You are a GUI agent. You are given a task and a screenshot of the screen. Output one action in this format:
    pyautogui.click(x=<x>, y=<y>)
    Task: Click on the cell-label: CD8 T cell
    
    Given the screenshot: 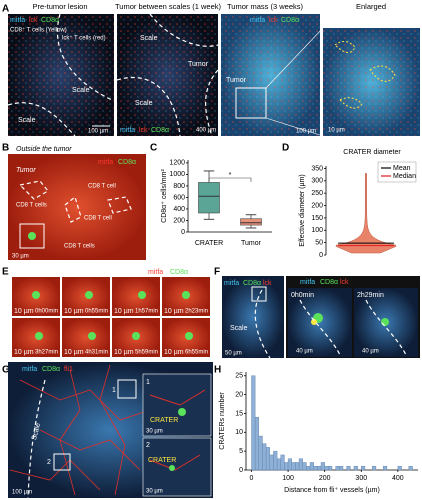 What is the action you would take?
    pyautogui.click(x=98, y=219)
    